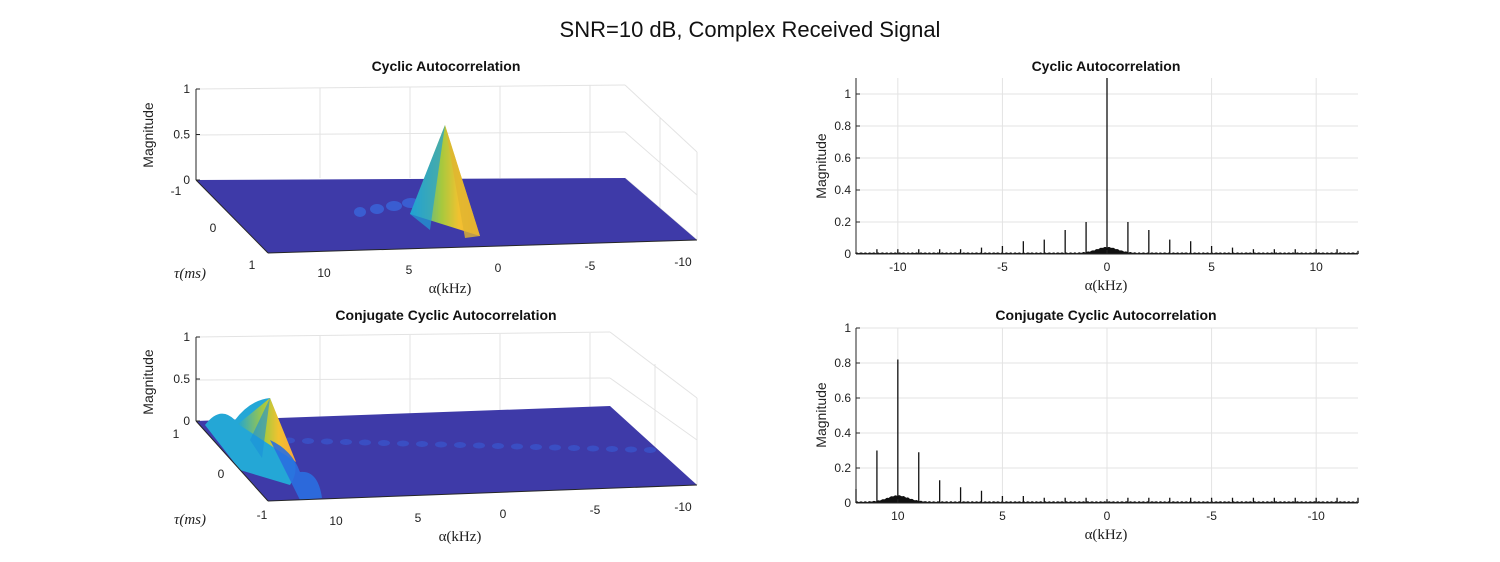 This screenshot has height=562, width=1500. I want to click on conj-2d-ytick-1: 0.2, so click(842, 468).